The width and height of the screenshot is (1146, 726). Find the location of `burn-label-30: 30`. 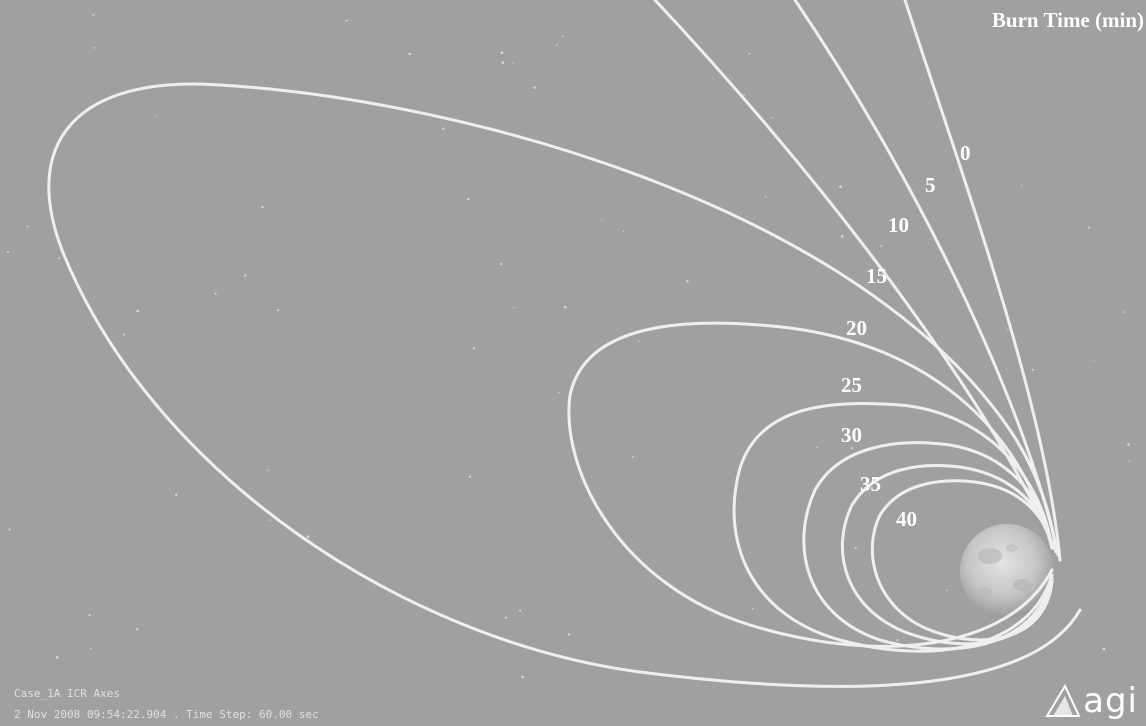

burn-label-30: 30 is located at coordinates (851, 435).